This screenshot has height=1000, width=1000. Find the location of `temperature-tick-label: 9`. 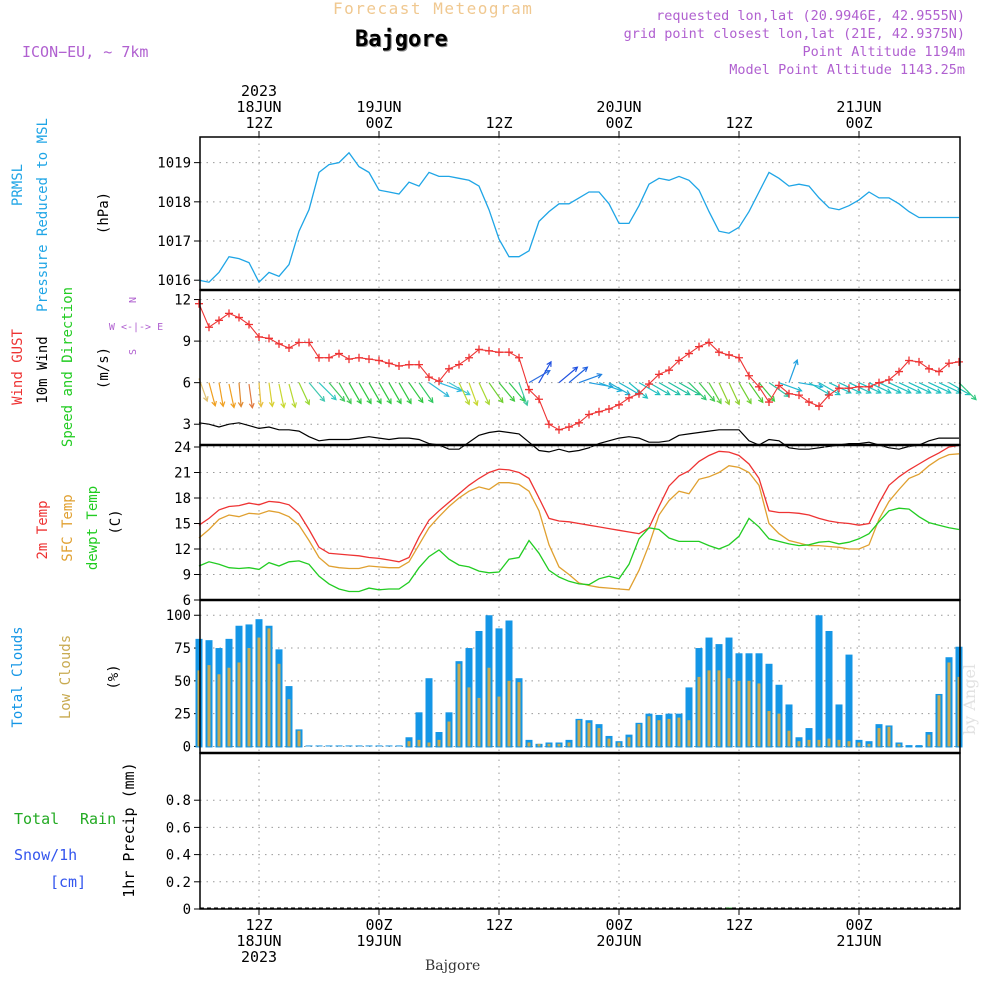

temperature-tick-label: 9 is located at coordinates (187, 576).